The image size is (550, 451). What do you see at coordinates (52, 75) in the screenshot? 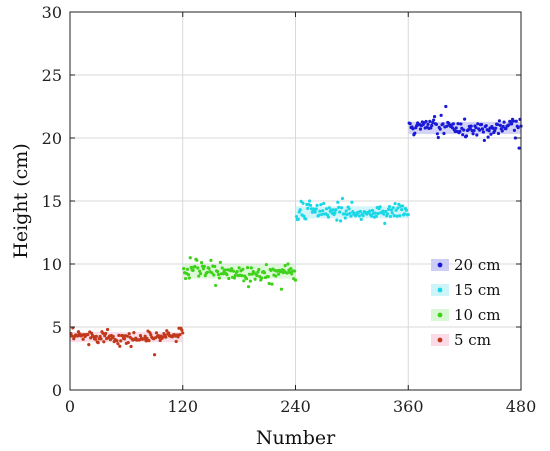
I see `y-tick-label: 25` at bounding box center [52, 75].